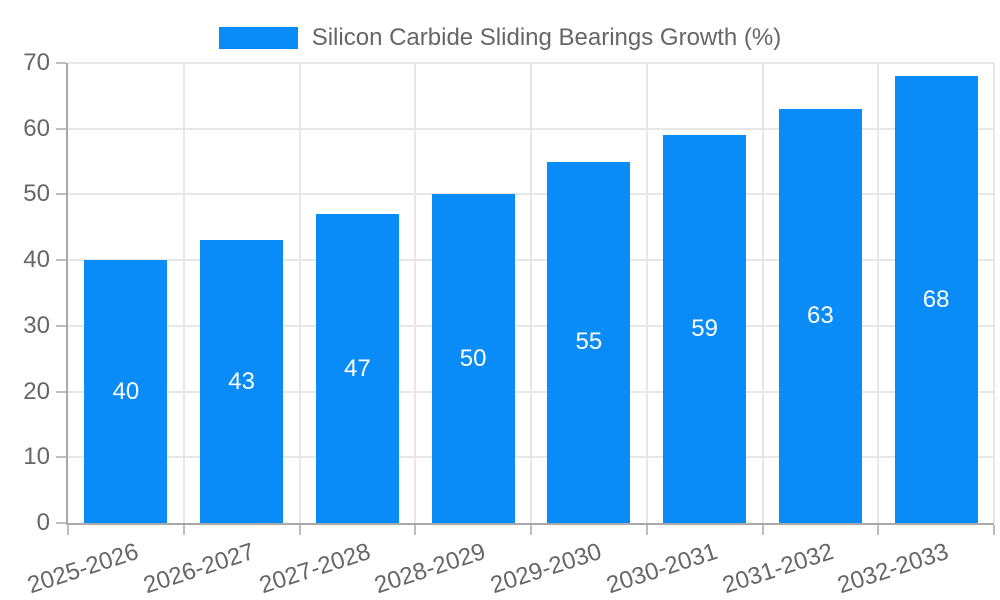 The height and width of the screenshot is (600, 1000). Describe the element at coordinates (36, 260) in the screenshot. I see `y-tick-label: 40` at that location.